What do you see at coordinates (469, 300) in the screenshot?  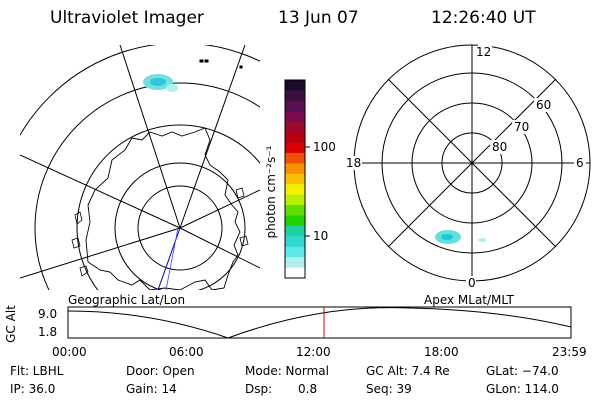 I see `right-panel-caption: Apex MLat/MLT` at bounding box center [469, 300].